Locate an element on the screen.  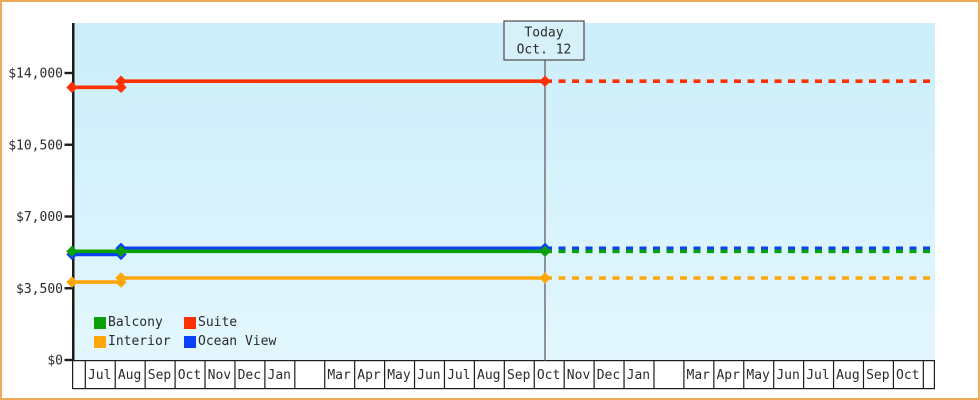
suite-swatch-icon is located at coordinates (190, 323).